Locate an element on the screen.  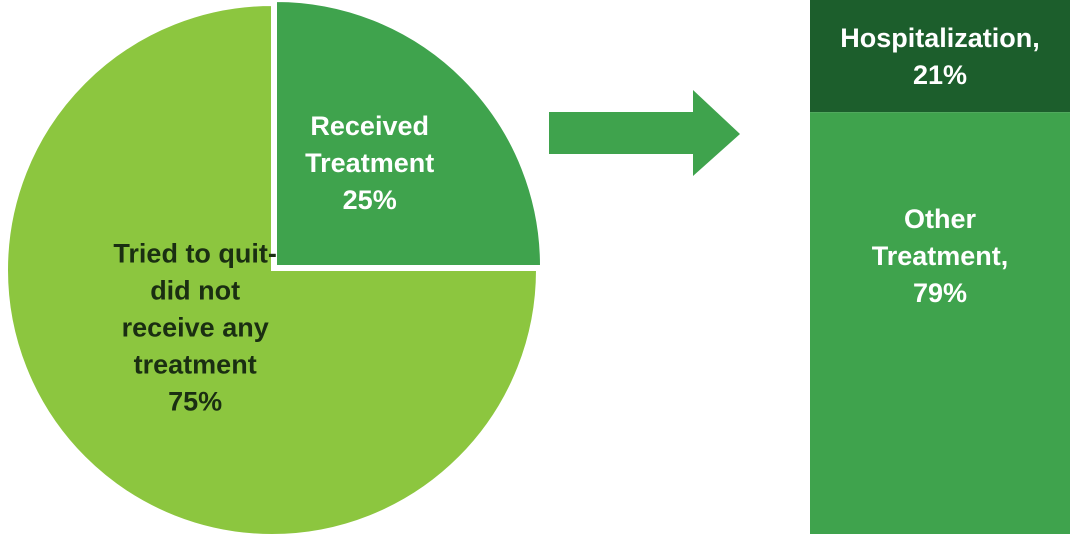
pie-slice-label: Received Treatment 25% is located at coordinates (369, 163).